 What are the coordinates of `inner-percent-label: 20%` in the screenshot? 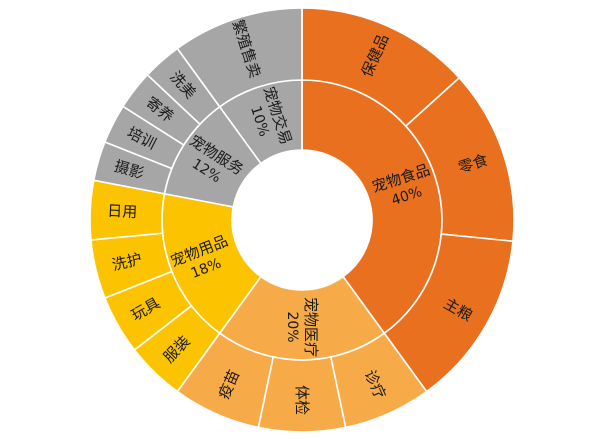 It's located at (292, 326).